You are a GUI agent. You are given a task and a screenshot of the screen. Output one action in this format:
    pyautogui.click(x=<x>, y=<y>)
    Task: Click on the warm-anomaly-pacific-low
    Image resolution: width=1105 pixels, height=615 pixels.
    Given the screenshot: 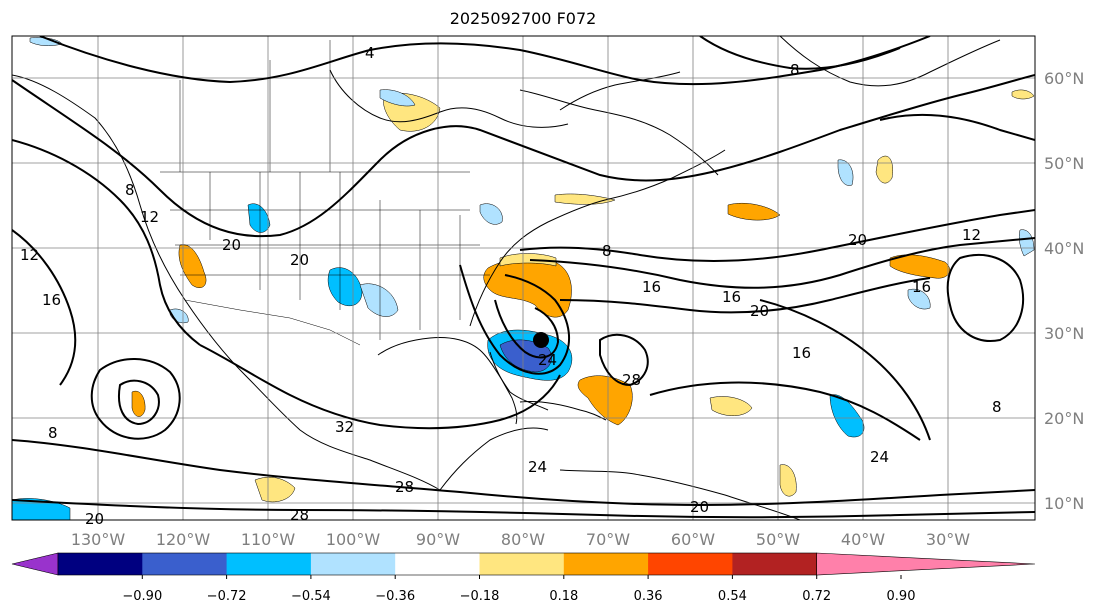 What is the action you would take?
    pyautogui.click(x=138, y=403)
    